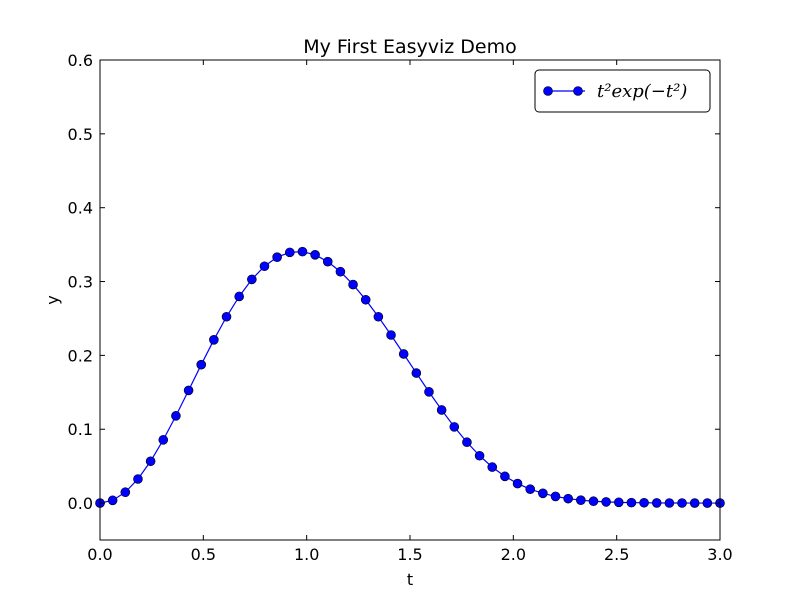 Image resolution: width=800 pixels, height=600 pixels. What do you see at coordinates (306, 554) in the screenshot?
I see `x-tick-label: 1.0` at bounding box center [306, 554].